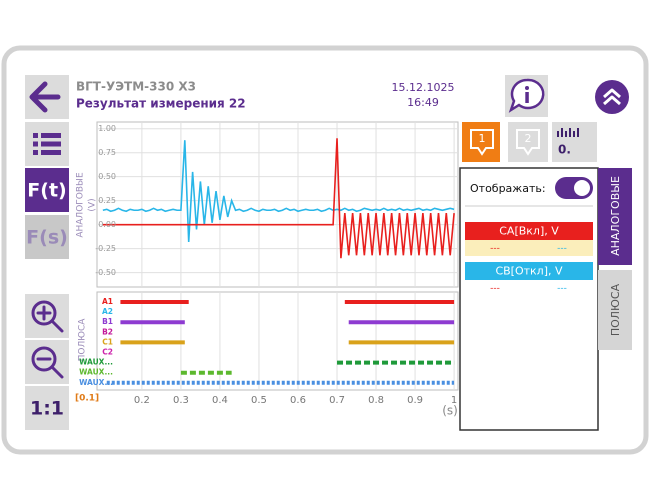 The height and width of the screenshot is (500, 650). I want to click on y-axis-unit: (V), so click(93, 204).